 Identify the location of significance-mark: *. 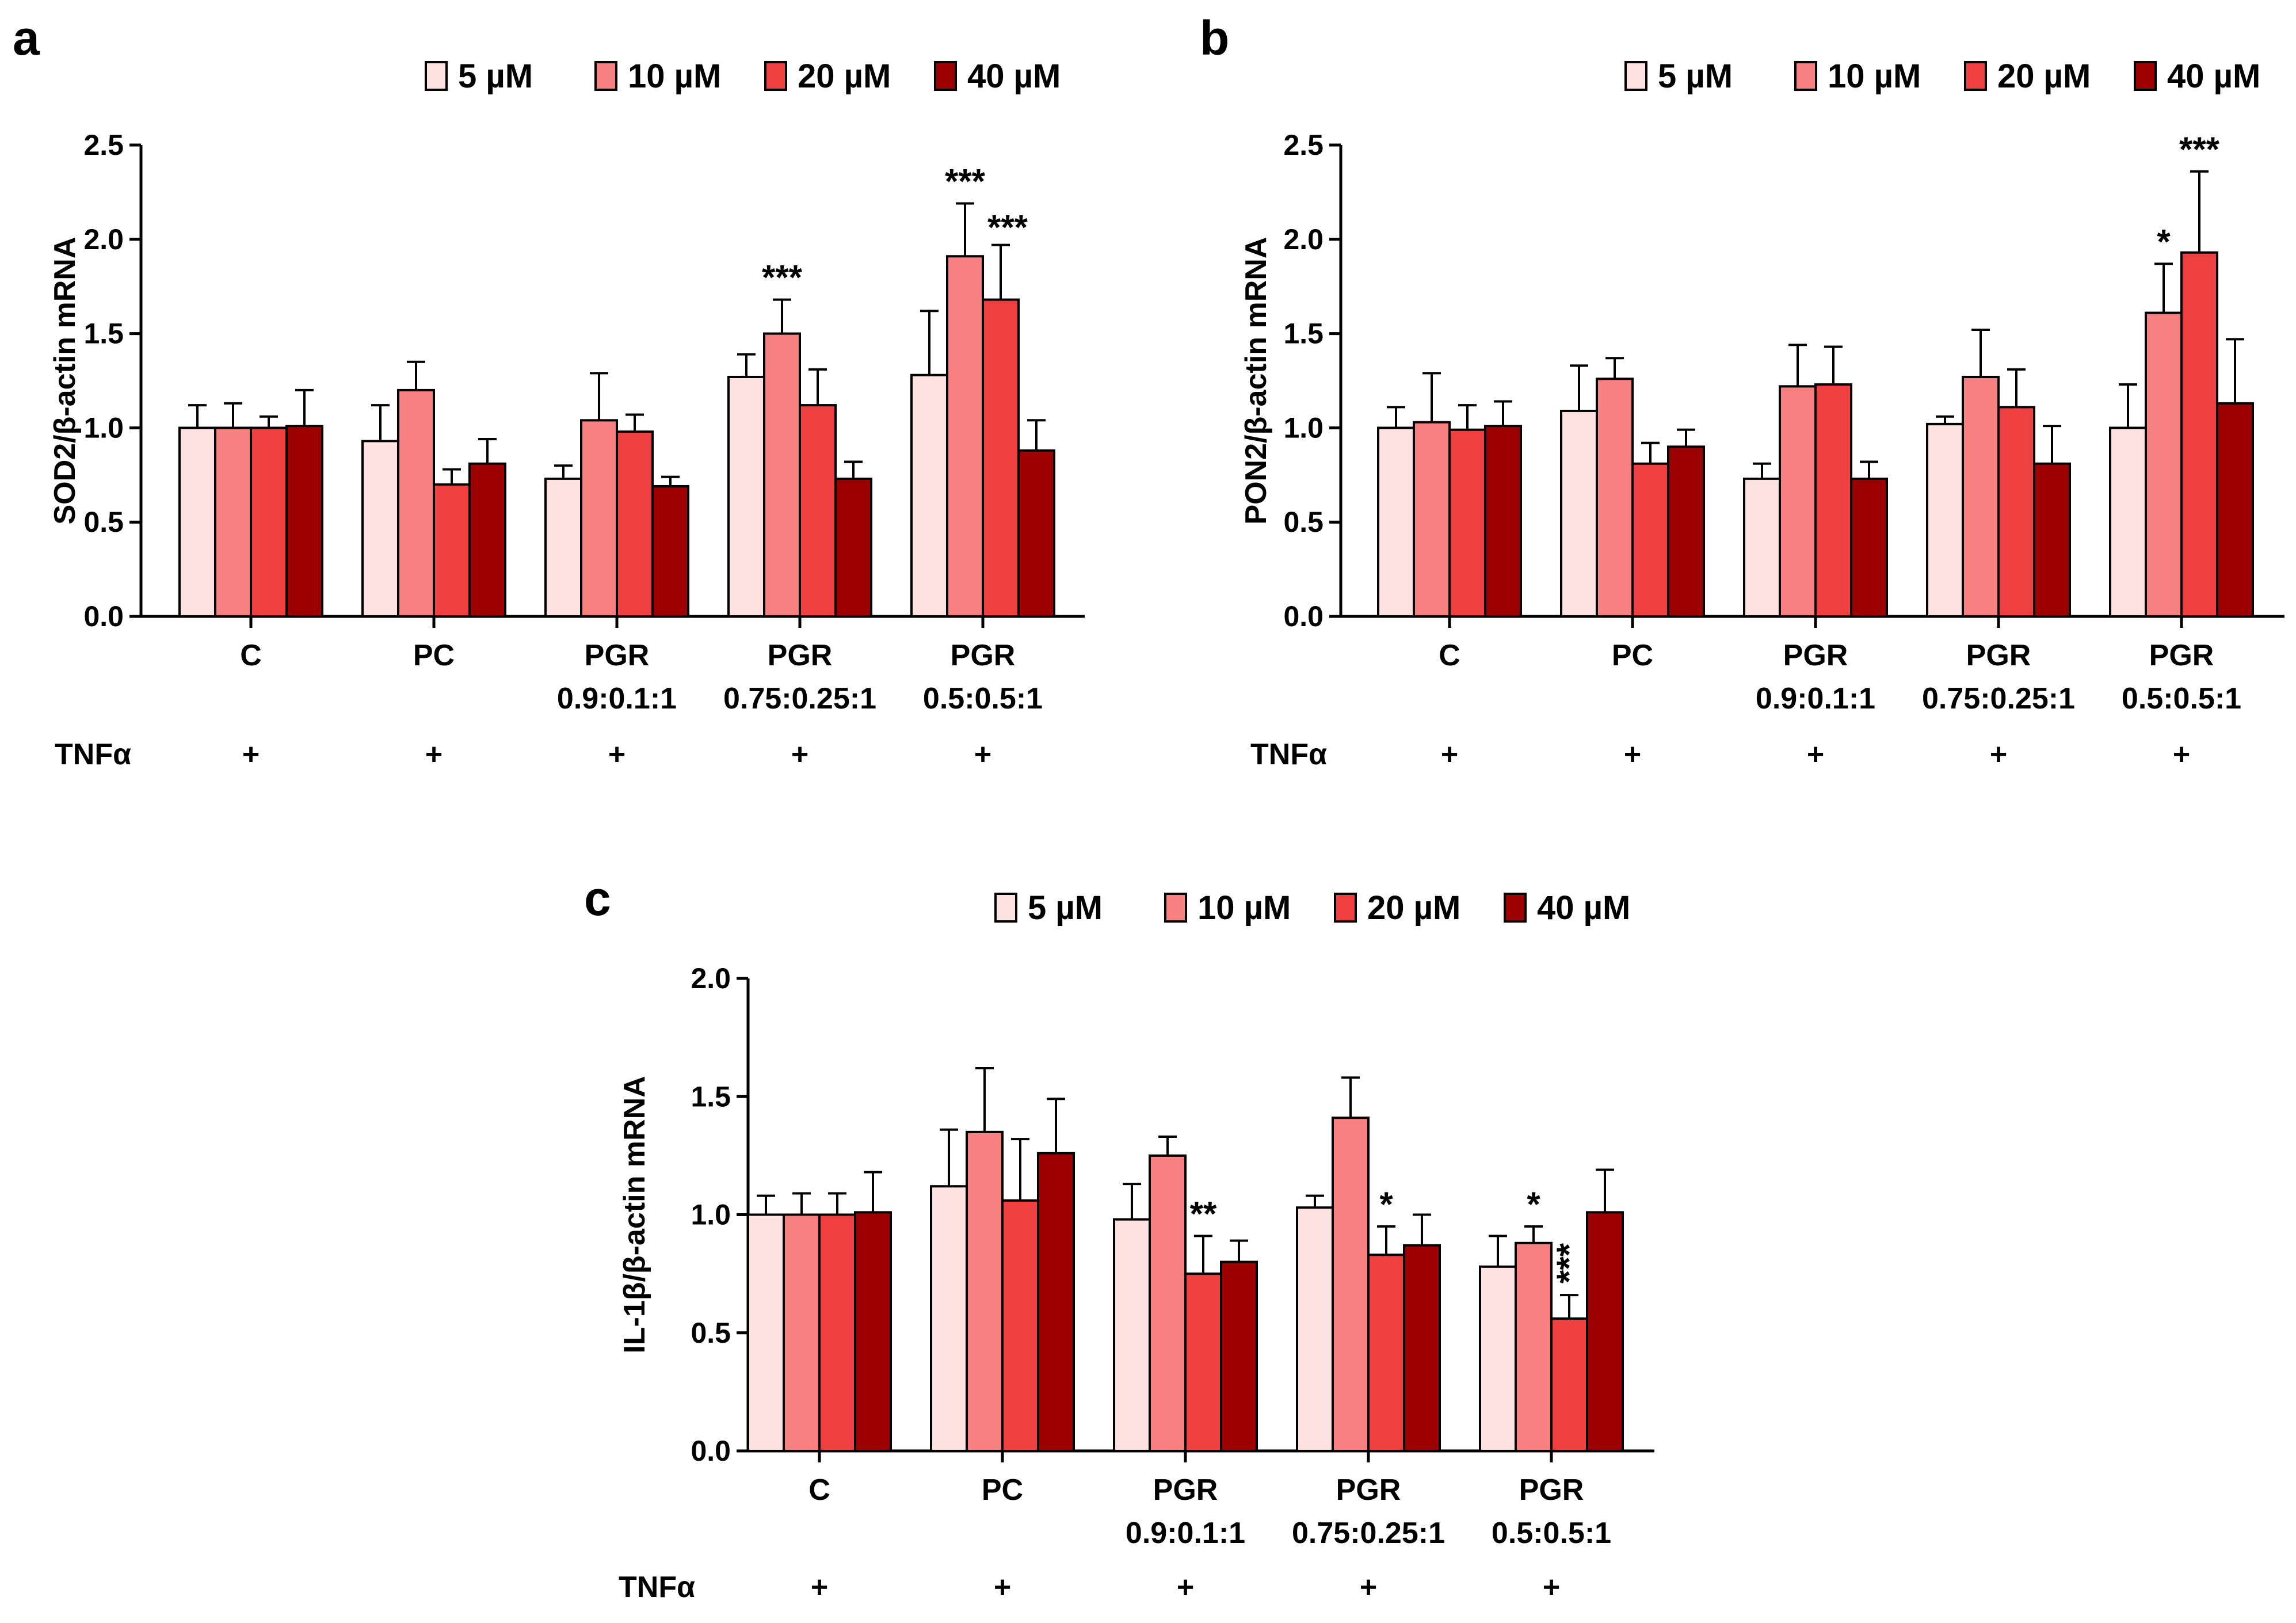
(1386, 1204).